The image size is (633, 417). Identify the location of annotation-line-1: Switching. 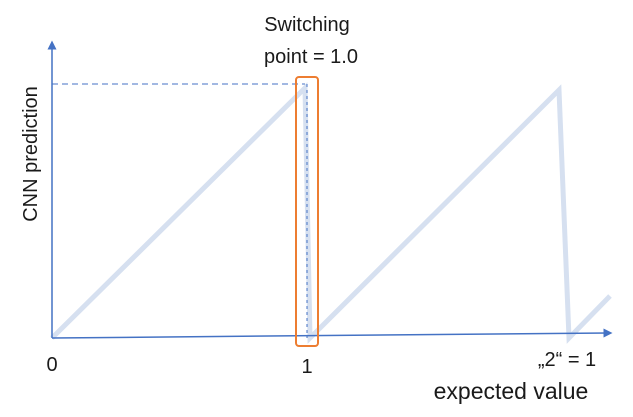
(307, 25).